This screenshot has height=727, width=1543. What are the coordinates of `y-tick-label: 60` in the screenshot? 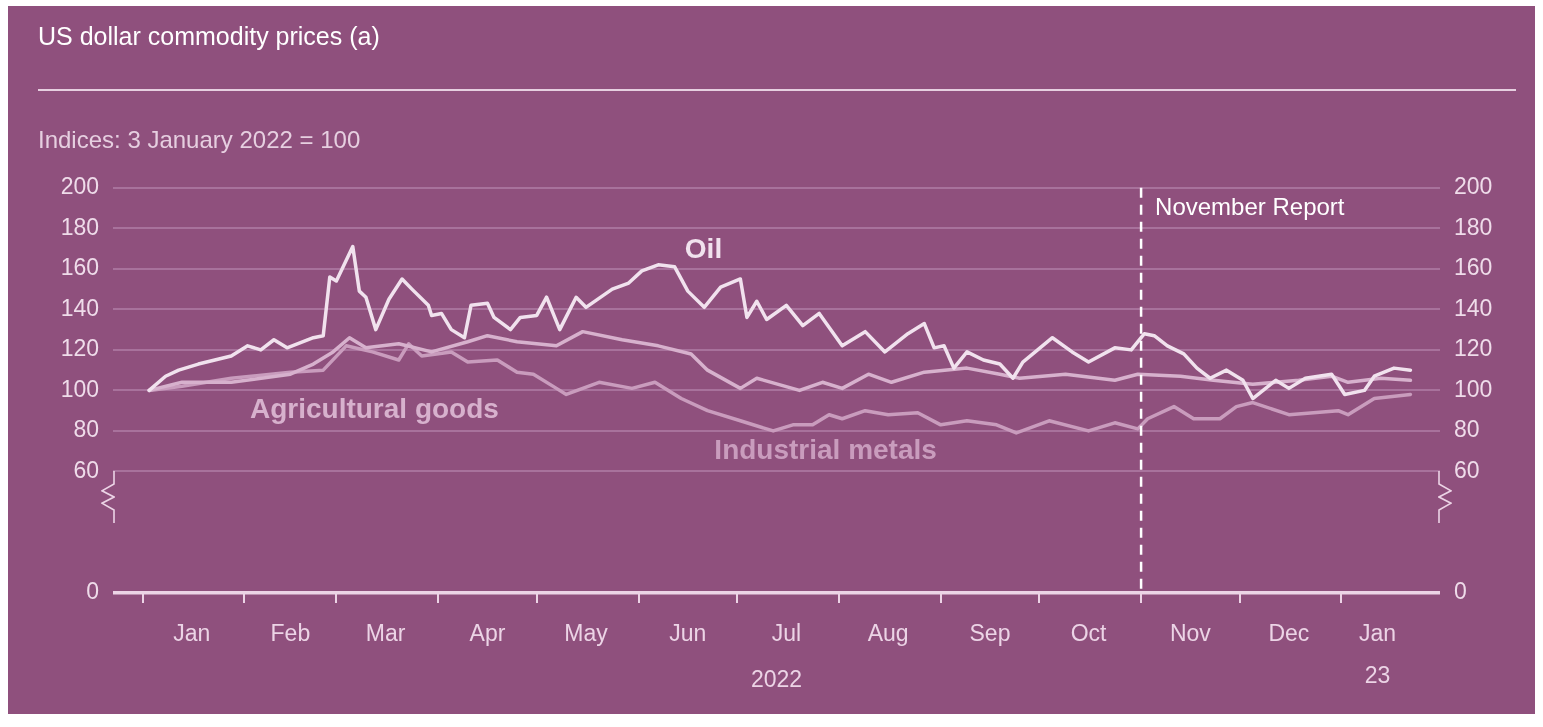 It's located at (86, 469).